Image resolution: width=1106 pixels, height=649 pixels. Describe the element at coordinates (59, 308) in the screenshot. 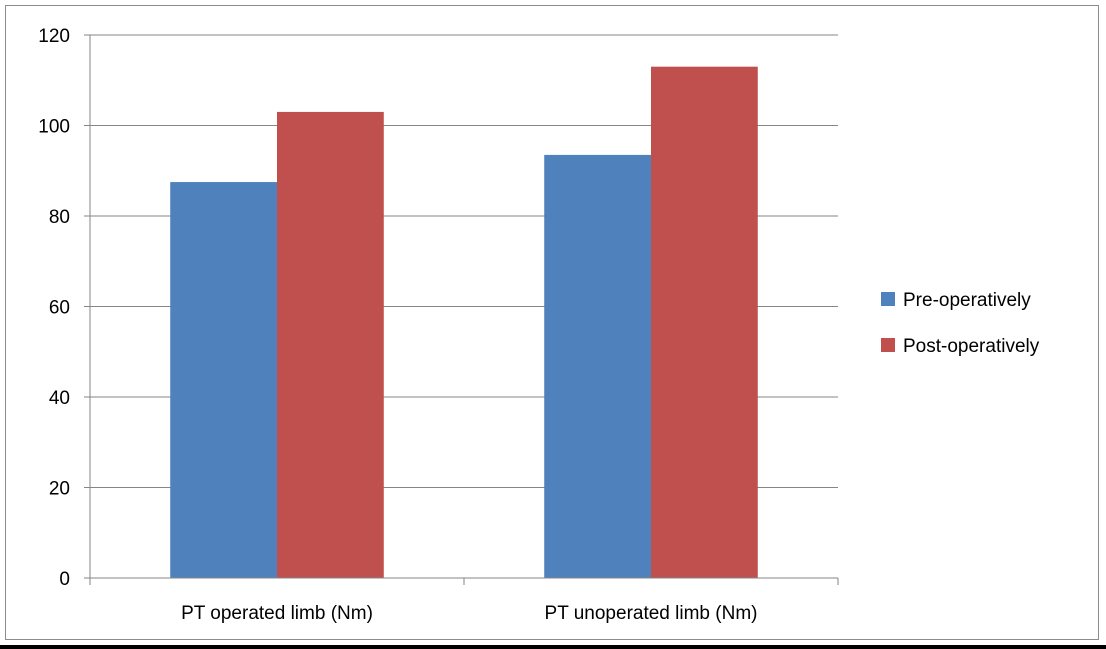

I see `y-tick-label: 60` at that location.